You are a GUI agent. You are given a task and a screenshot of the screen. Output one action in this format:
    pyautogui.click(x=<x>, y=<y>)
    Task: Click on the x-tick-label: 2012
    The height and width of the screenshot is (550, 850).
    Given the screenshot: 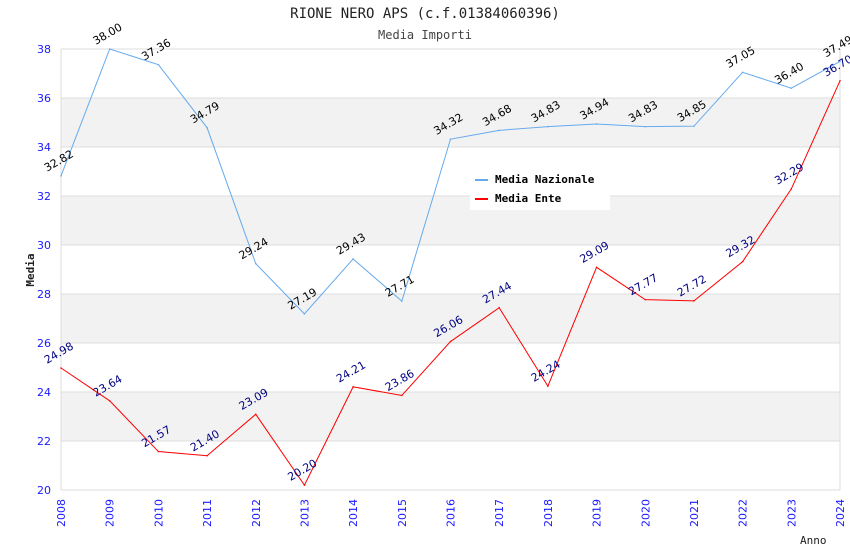 What is the action you would take?
    pyautogui.click(x=256, y=513)
    